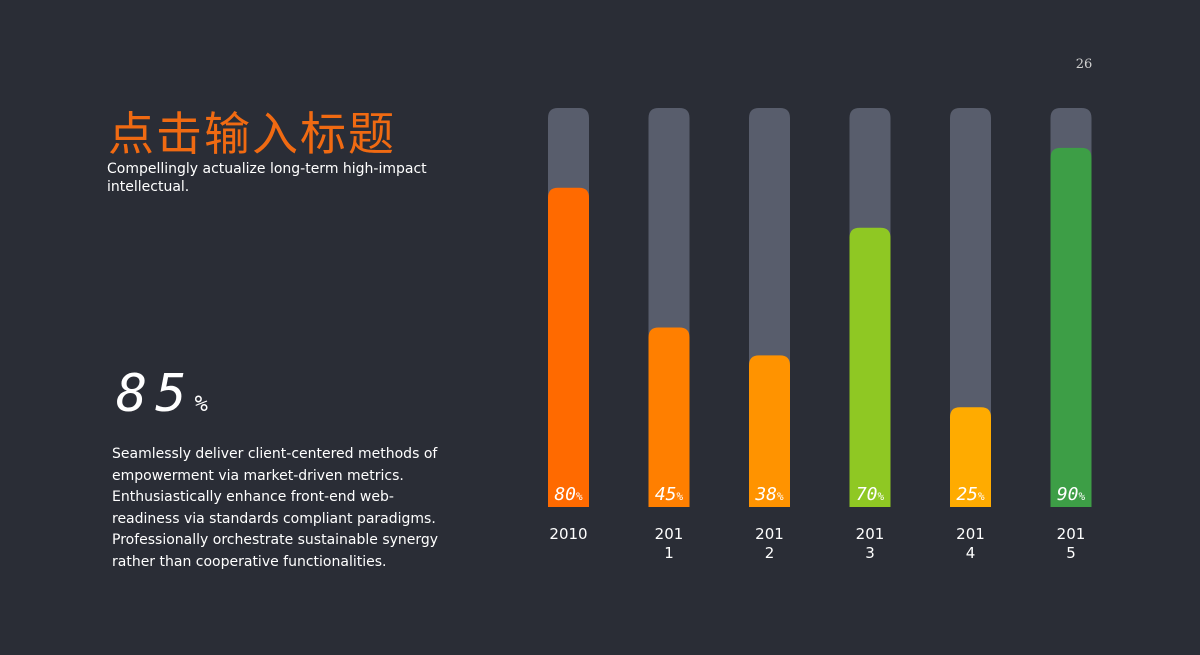 This screenshot has width=1200, height=655. I want to click on x-tick-label: 201 2, so click(769, 543).